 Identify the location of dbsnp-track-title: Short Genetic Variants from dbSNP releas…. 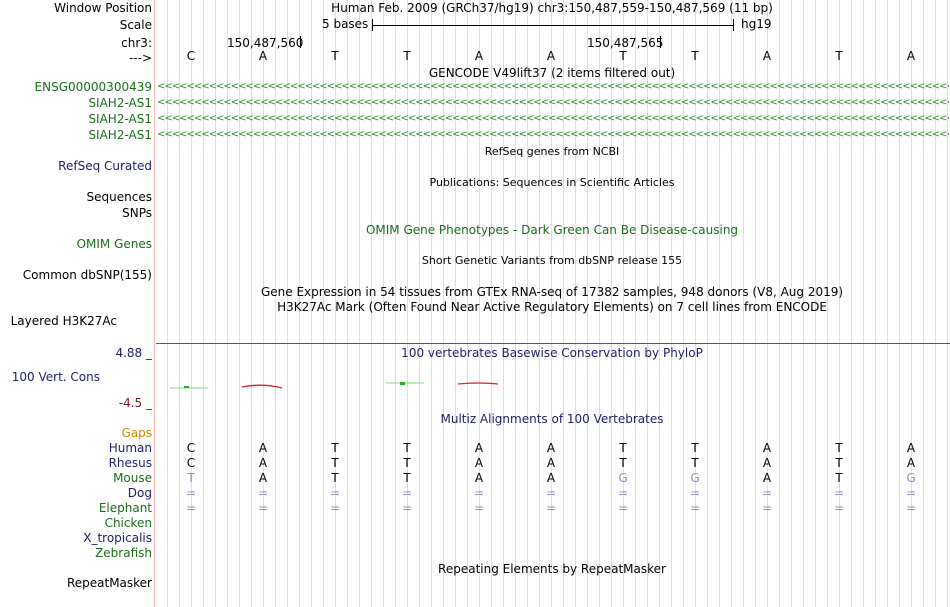
(552, 260).